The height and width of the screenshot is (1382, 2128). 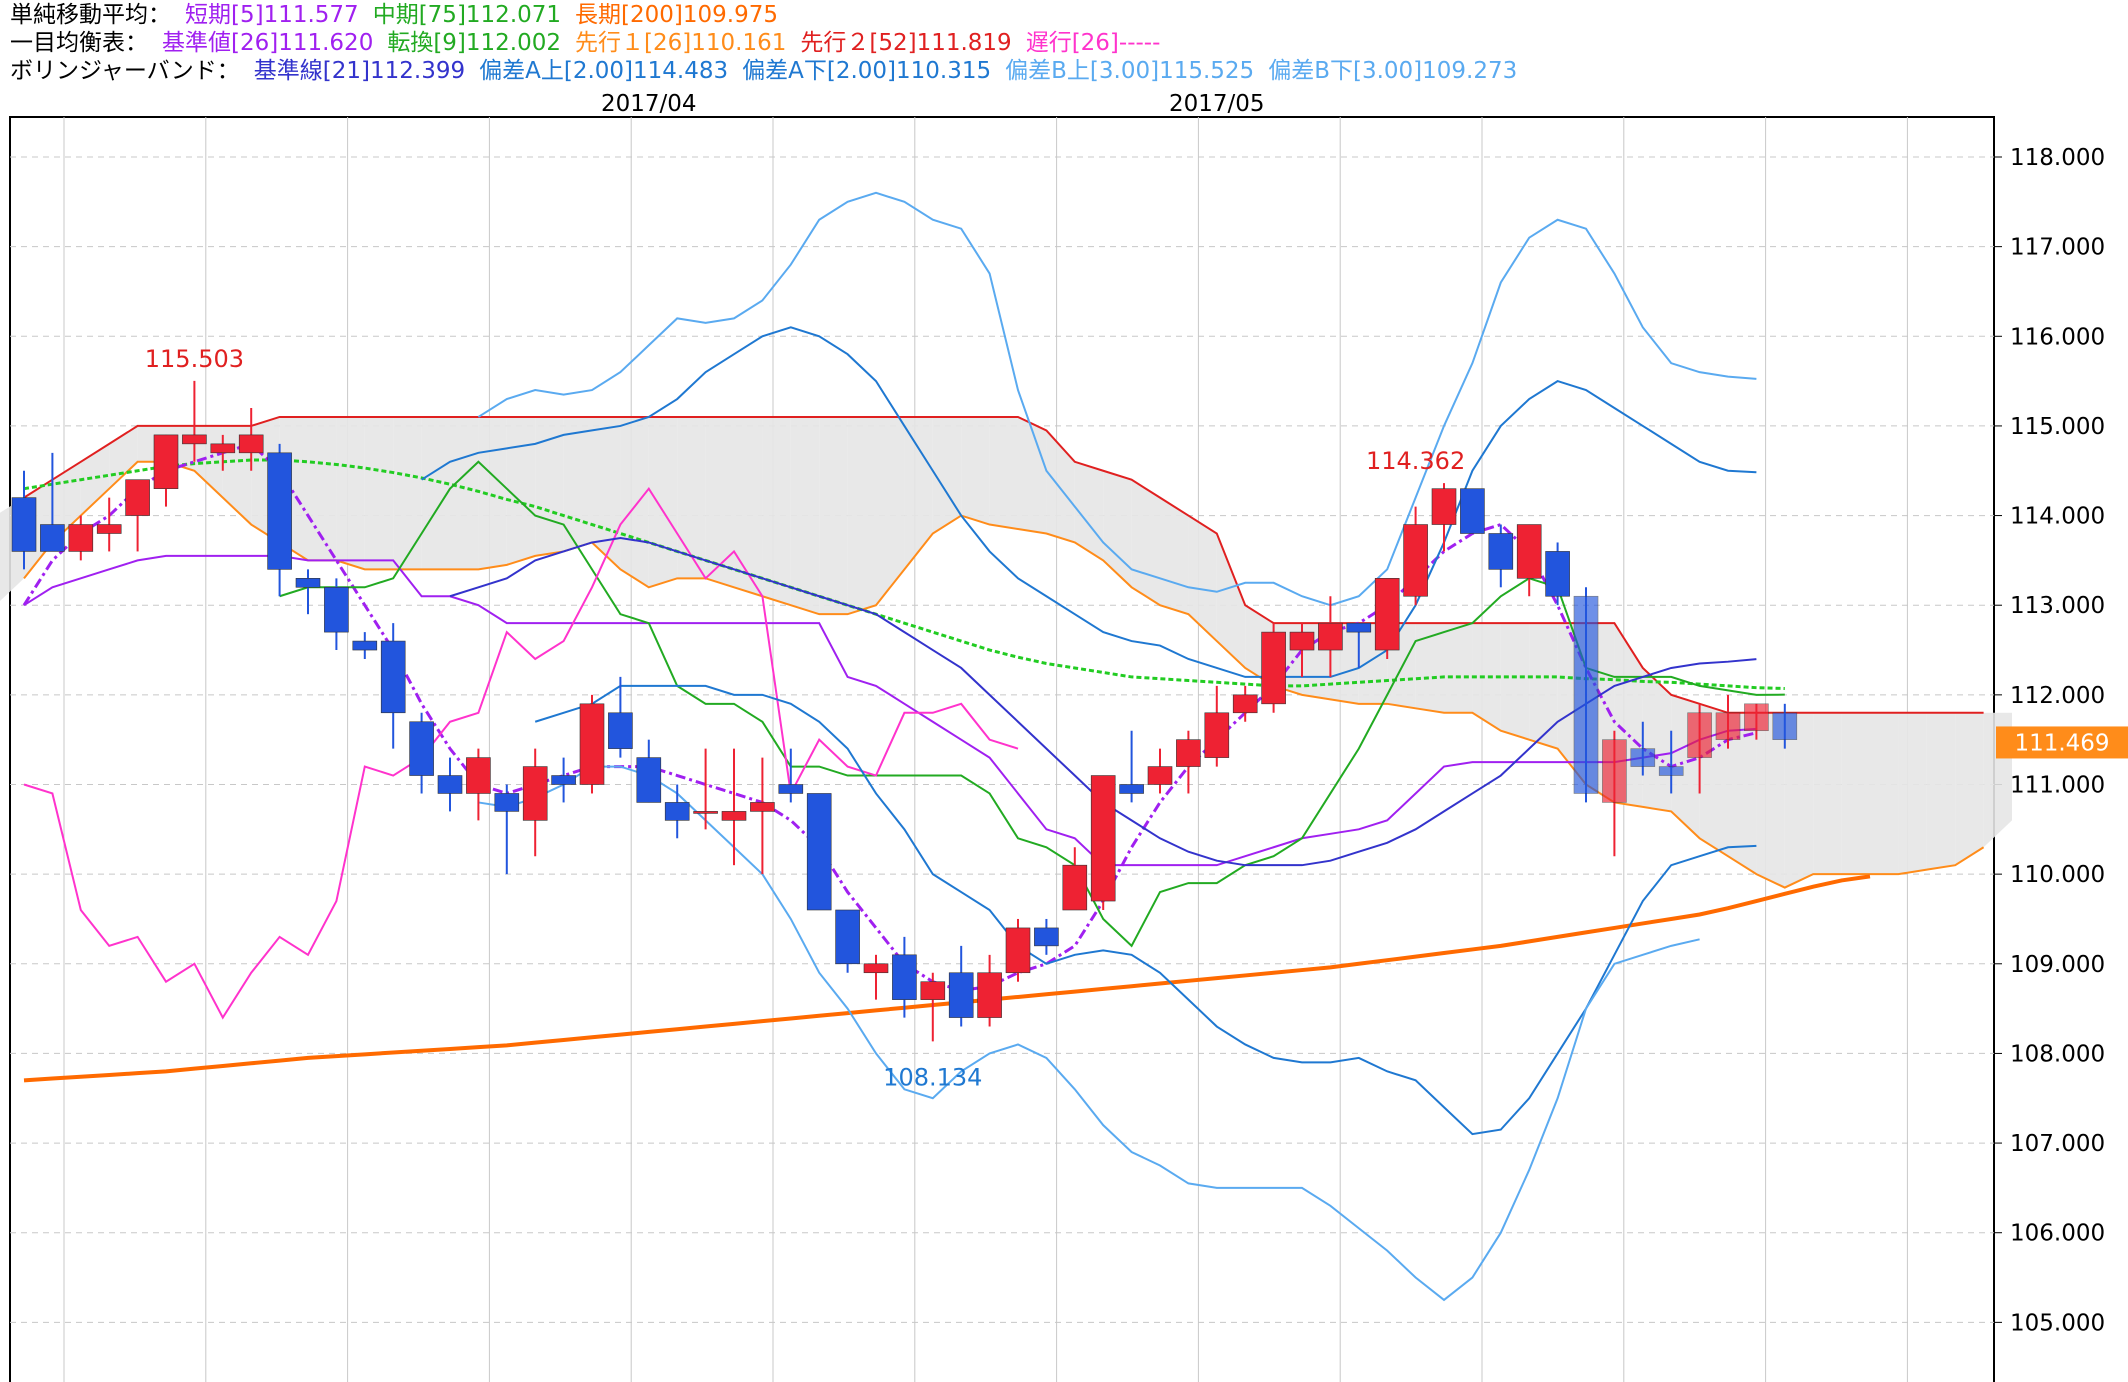 What do you see at coordinates (2057, 606) in the screenshot?
I see `y-tick-label: 113.000` at bounding box center [2057, 606].